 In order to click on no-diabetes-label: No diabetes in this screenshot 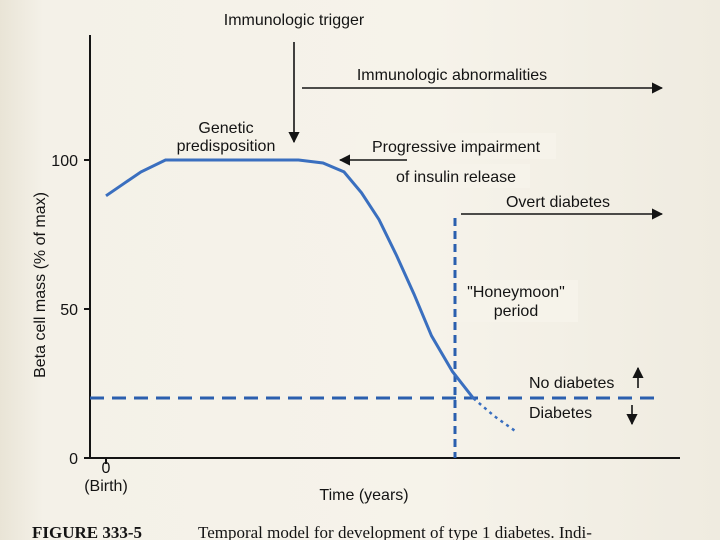, I will do `click(571, 383)`.